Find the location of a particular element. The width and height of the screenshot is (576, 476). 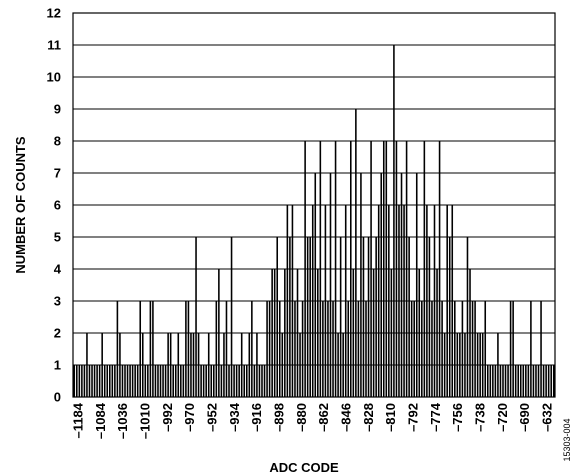

x-tick-label: –898 is located at coordinates (279, 417).